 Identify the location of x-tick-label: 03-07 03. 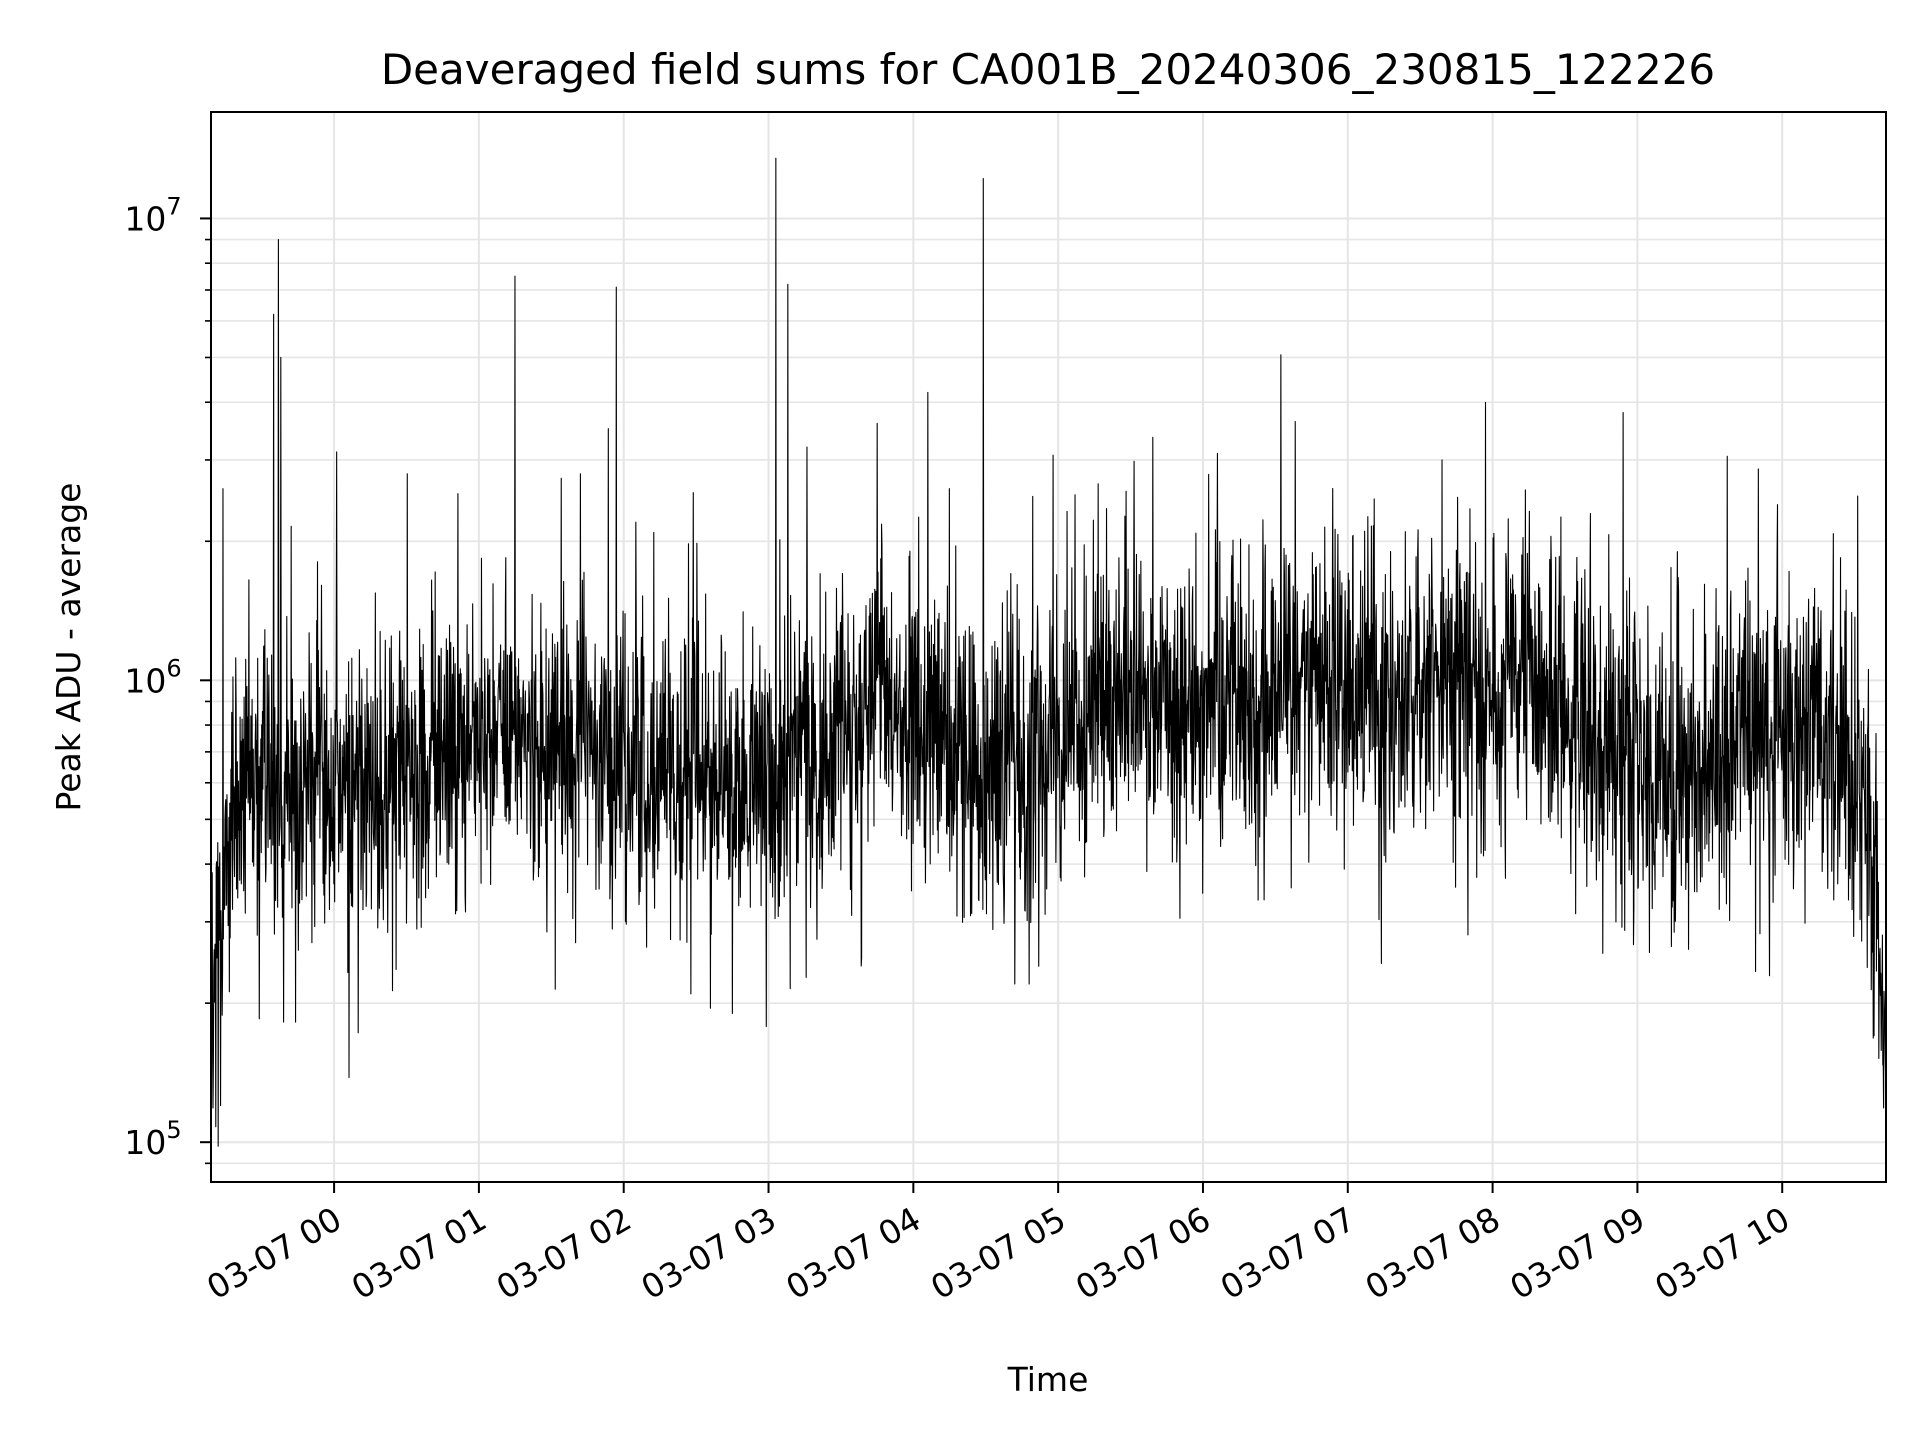
(709, 1253).